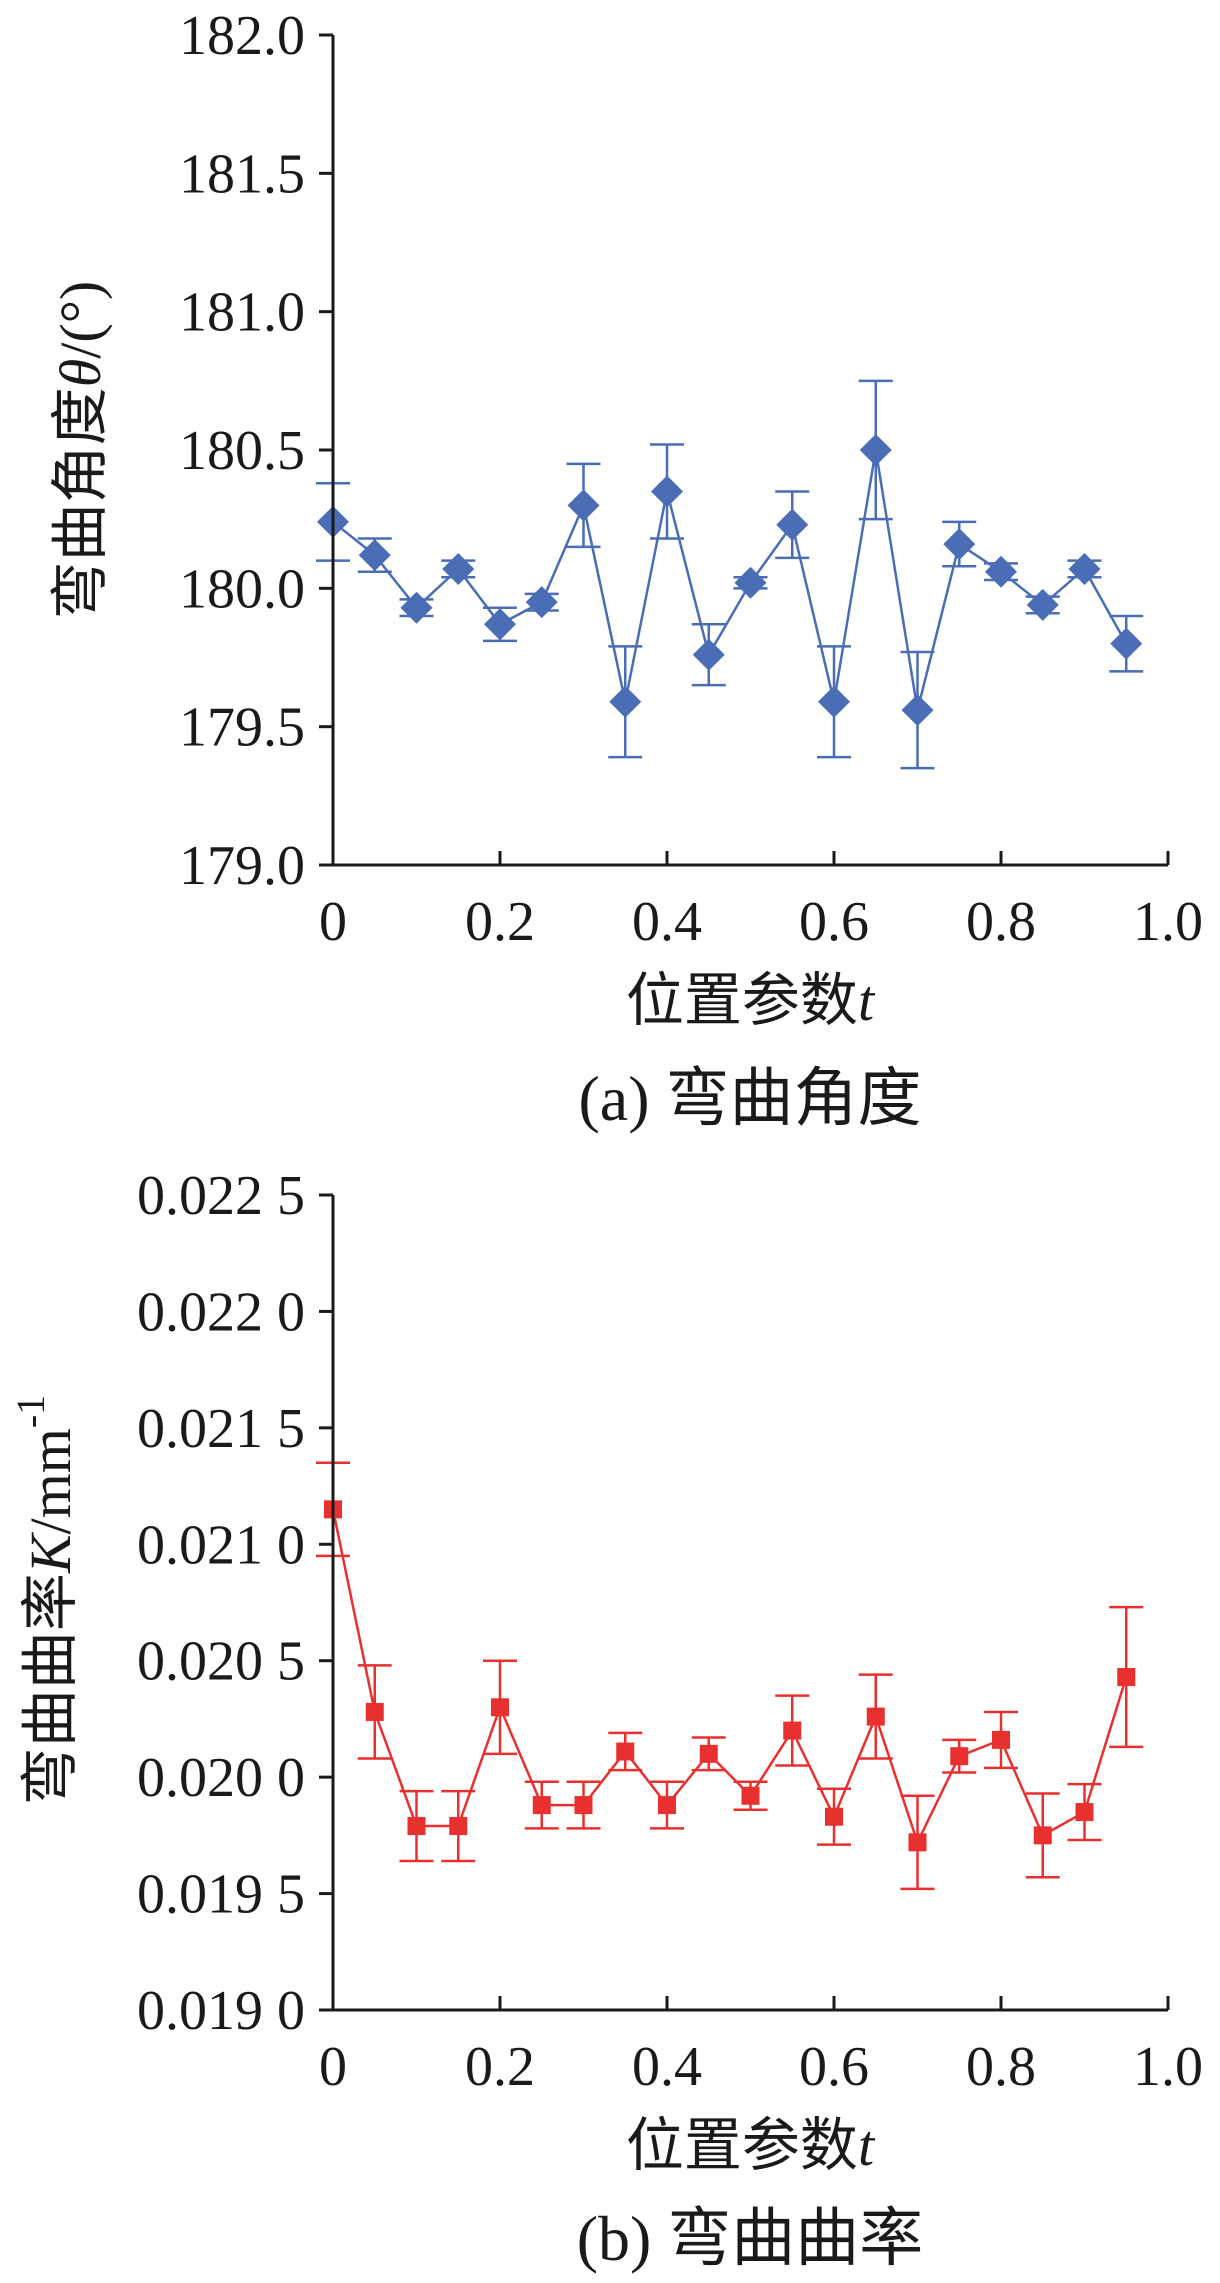 Image resolution: width=1220 pixels, height=2283 pixels. What do you see at coordinates (242, 589) in the screenshot?
I see `panel-a-y-tick-label: 180.0` at bounding box center [242, 589].